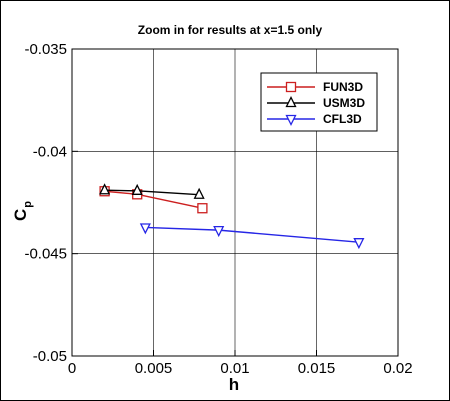  I want to click on chart-title: Zoom in for results at x=1.5 only, so click(230, 30).